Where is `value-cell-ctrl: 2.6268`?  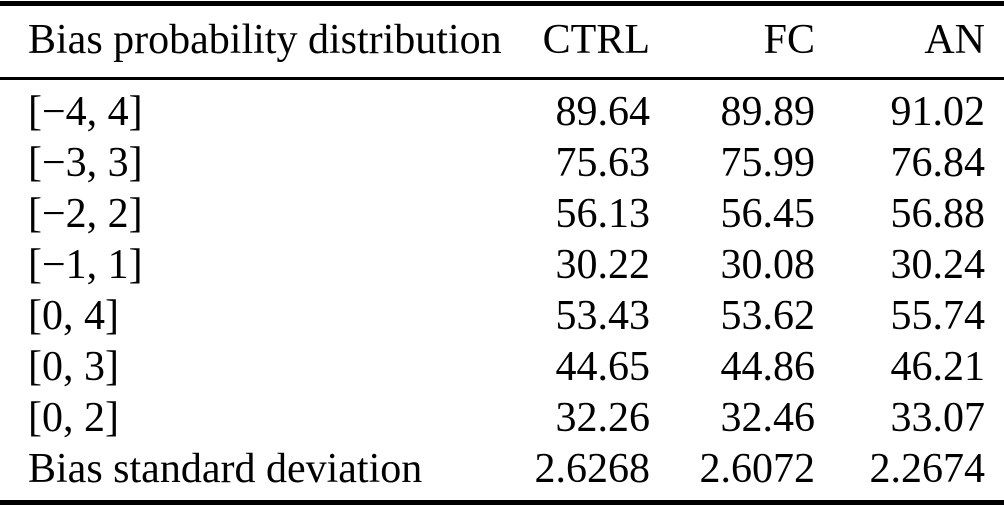
value-cell-ctrl: 2.6268 is located at coordinates (592, 469).